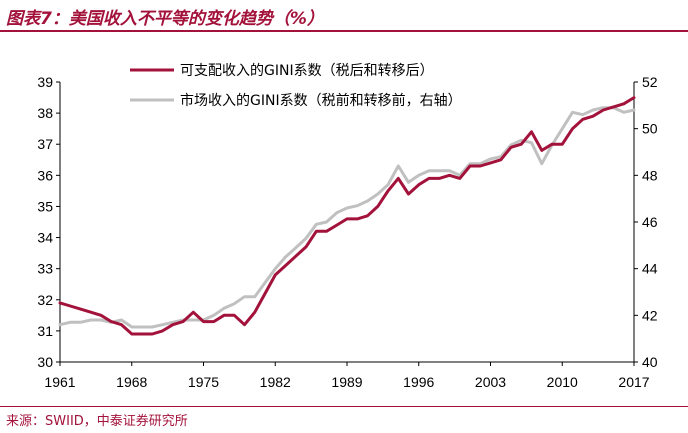 The image size is (688, 433). Describe the element at coordinates (650, 222) in the screenshot. I see `right-tick-label: 46` at that location.